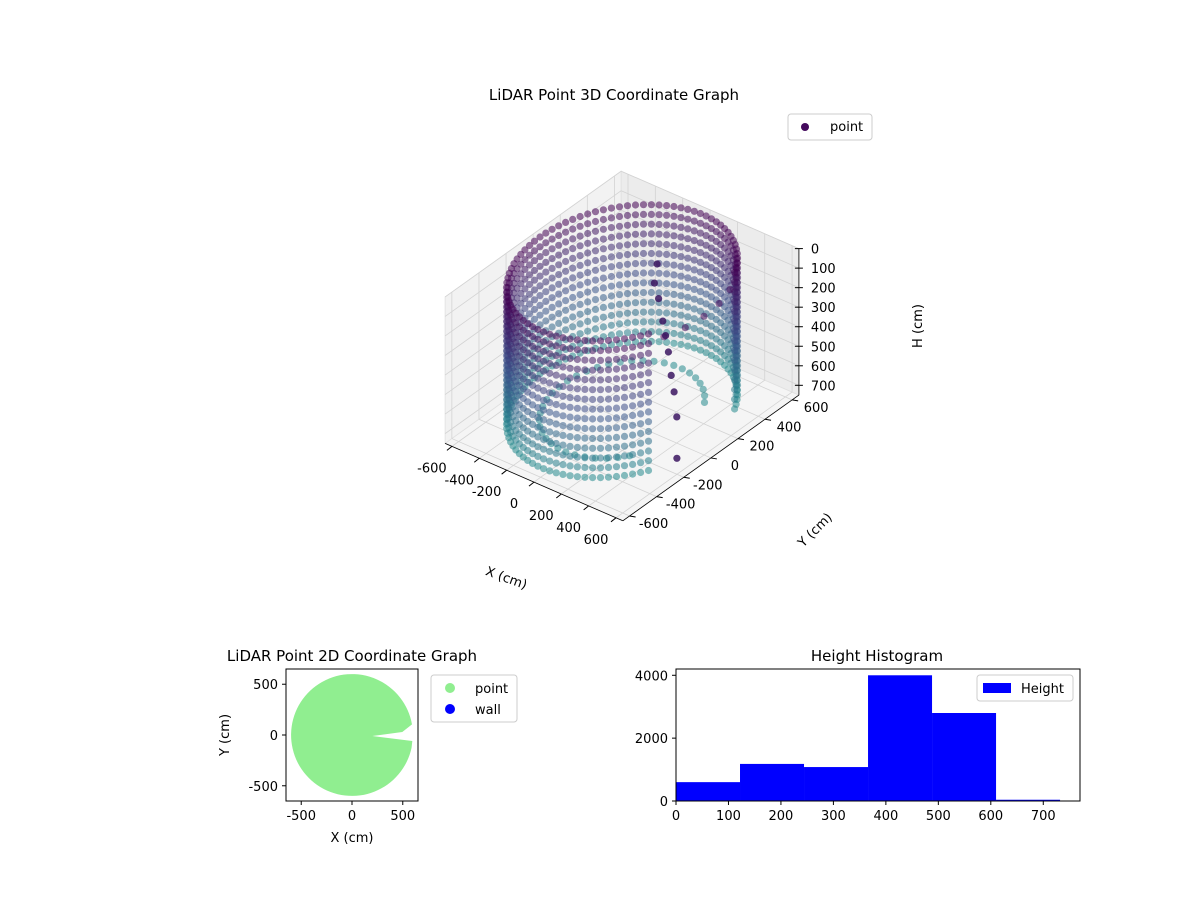 This screenshot has width=1200, height=900. I want to click on x-axis-label-2d: X (cm), so click(352, 838).